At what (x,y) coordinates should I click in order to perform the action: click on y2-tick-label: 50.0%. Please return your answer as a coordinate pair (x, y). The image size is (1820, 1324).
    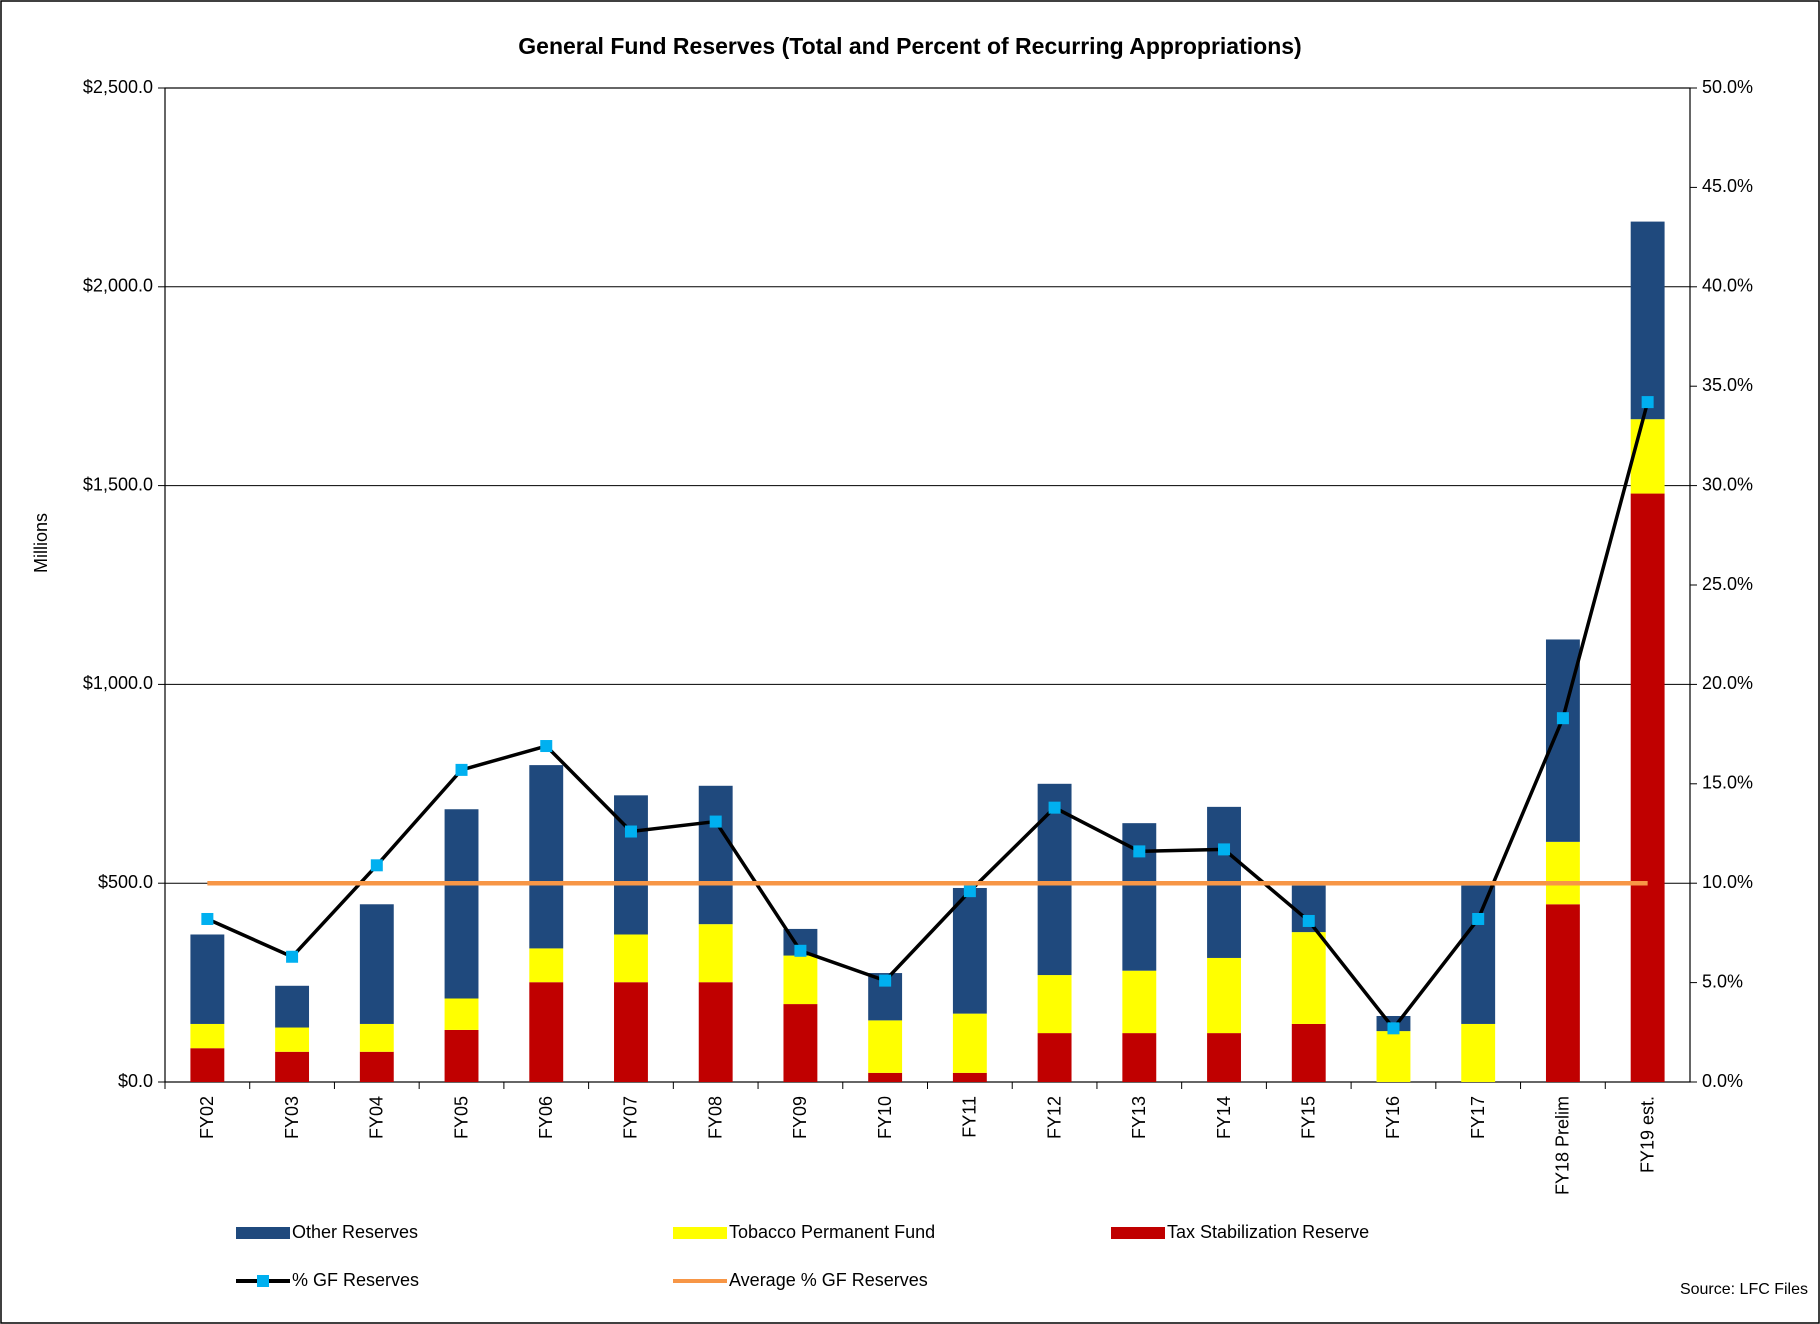
    Looking at the image, I should click on (1727, 87).